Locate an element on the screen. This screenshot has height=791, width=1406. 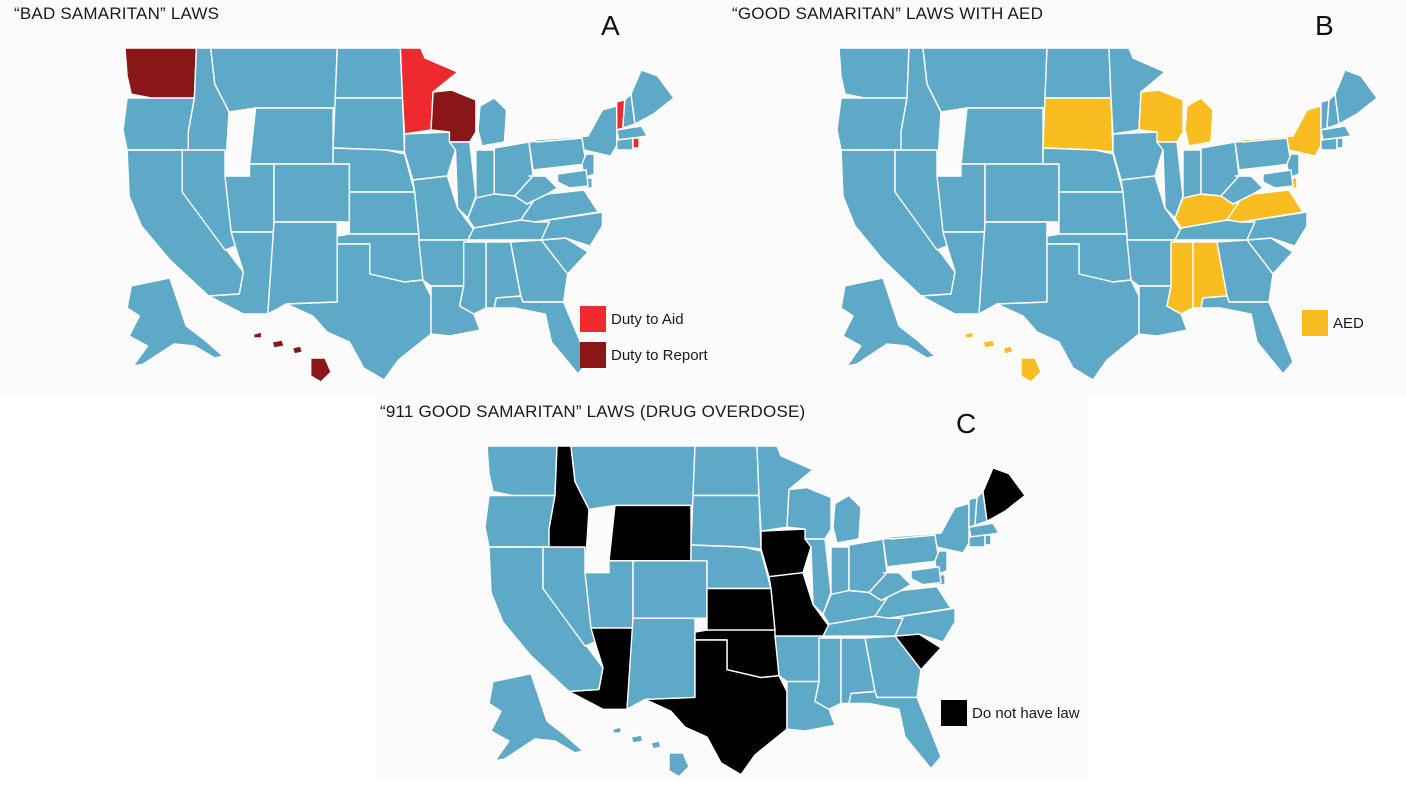
panel-letter: B is located at coordinates (1324, 25).